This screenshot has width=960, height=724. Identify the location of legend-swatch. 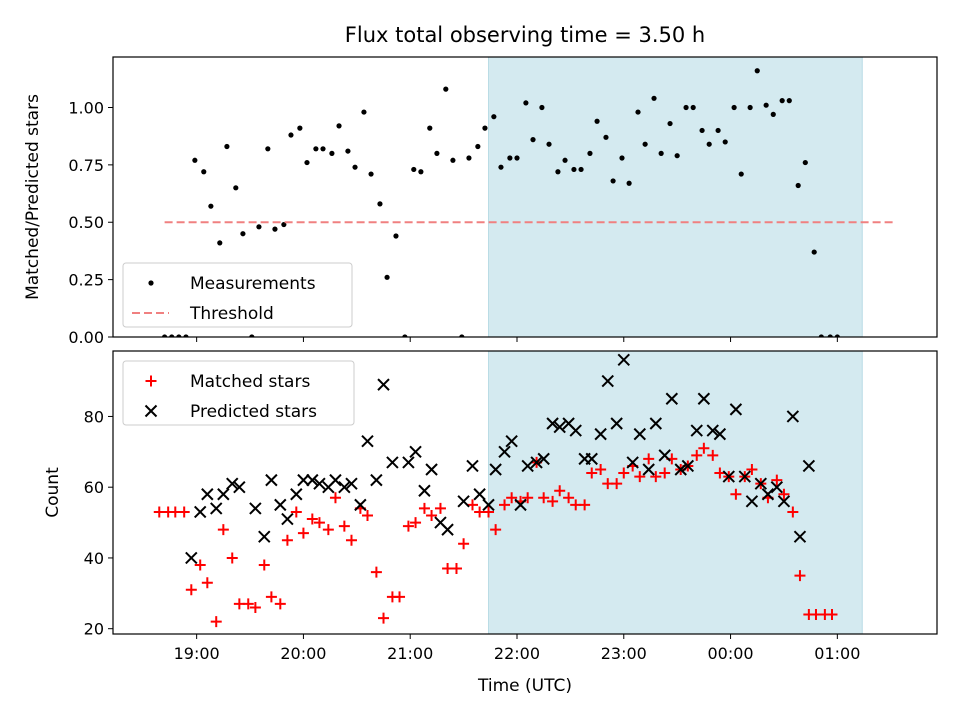
(151, 381).